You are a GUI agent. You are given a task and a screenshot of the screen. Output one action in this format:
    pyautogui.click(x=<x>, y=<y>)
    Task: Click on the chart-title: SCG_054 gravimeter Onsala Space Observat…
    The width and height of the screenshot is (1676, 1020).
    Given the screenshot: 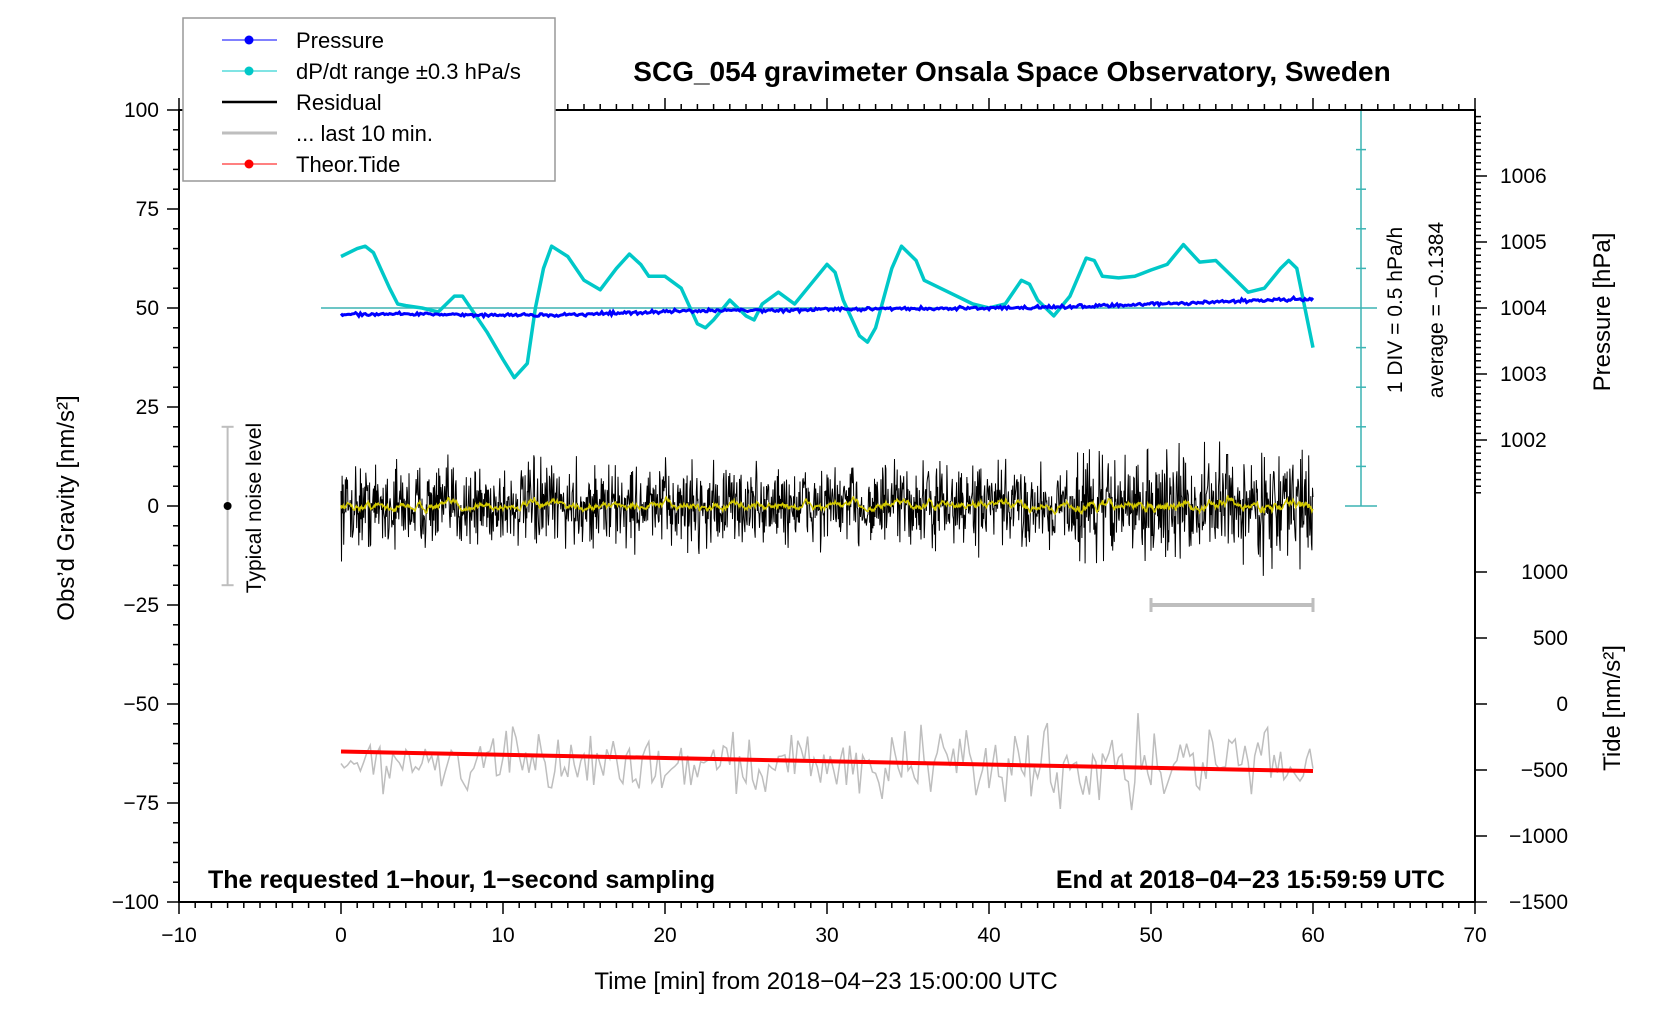 What is the action you would take?
    pyautogui.click(x=1011, y=71)
    